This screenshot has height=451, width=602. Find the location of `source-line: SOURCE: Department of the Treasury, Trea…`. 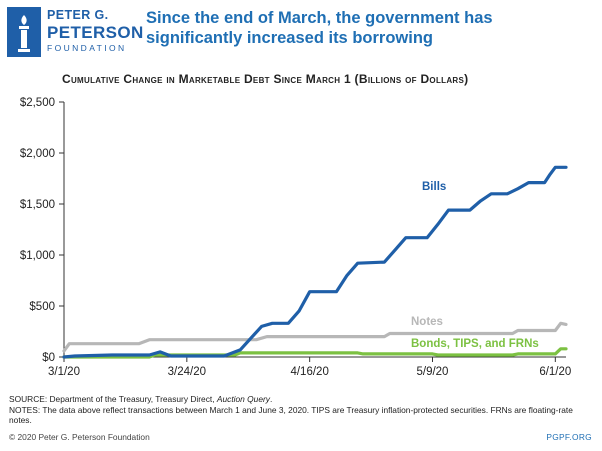

source-line: SOURCE: Department of the Treasury, Trea… is located at coordinates (300, 399).